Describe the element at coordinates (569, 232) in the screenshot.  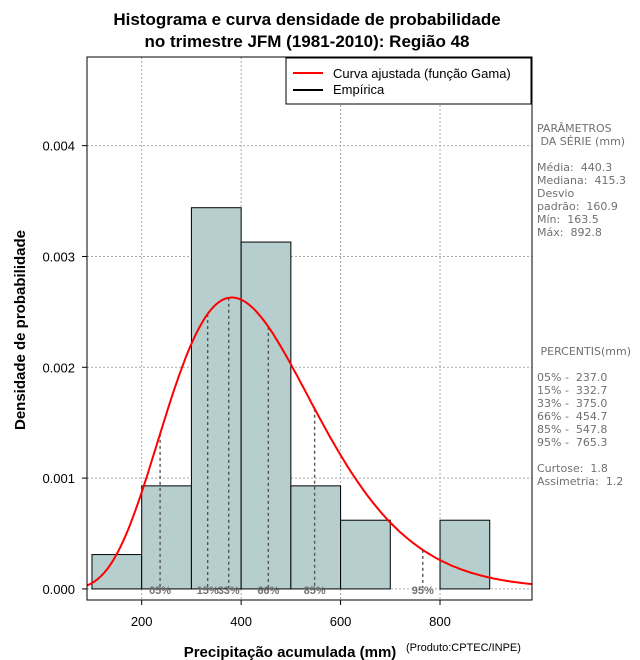
I see `max-value: Máx: 892.8` at that location.